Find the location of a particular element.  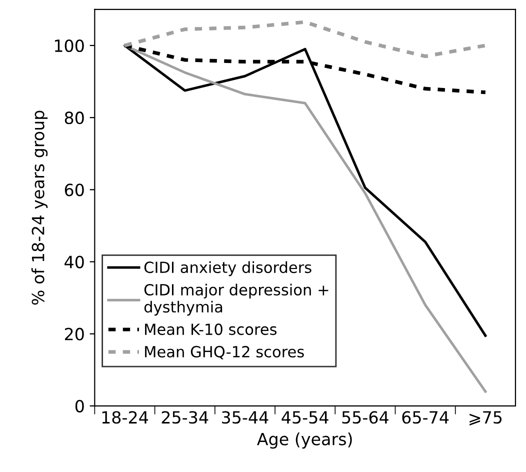

legend-label: Mean K-10 scores is located at coordinates (211, 330).